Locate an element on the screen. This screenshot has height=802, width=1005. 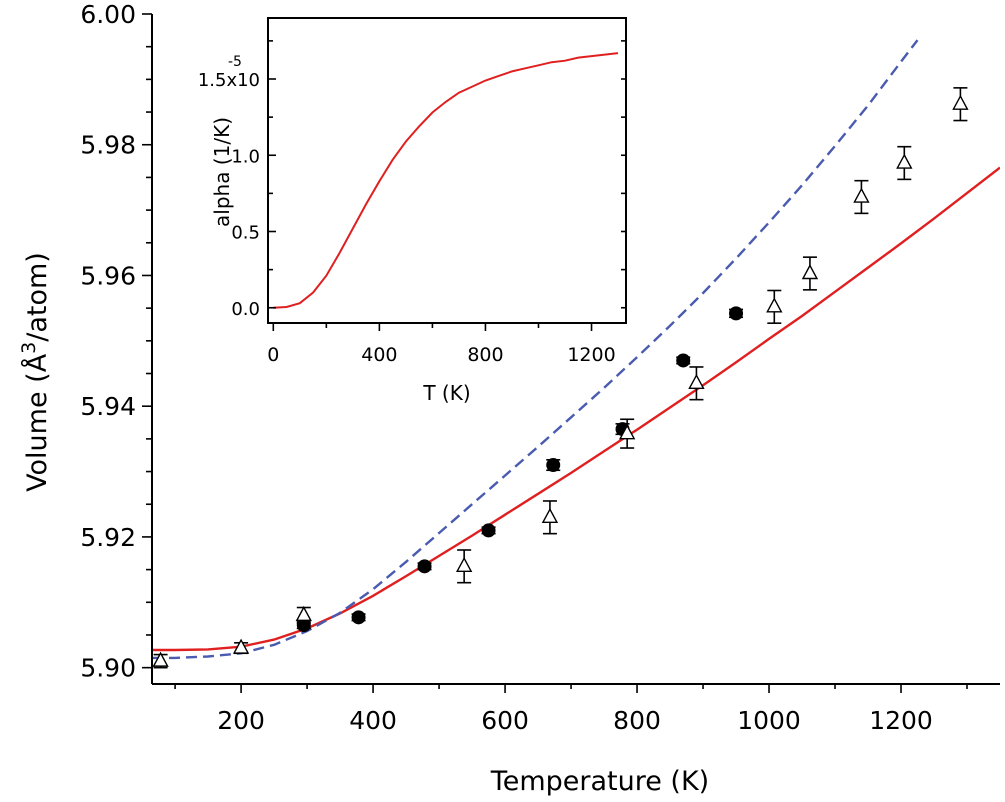
main-y-tick-label: 5.92 is located at coordinates (108, 537).